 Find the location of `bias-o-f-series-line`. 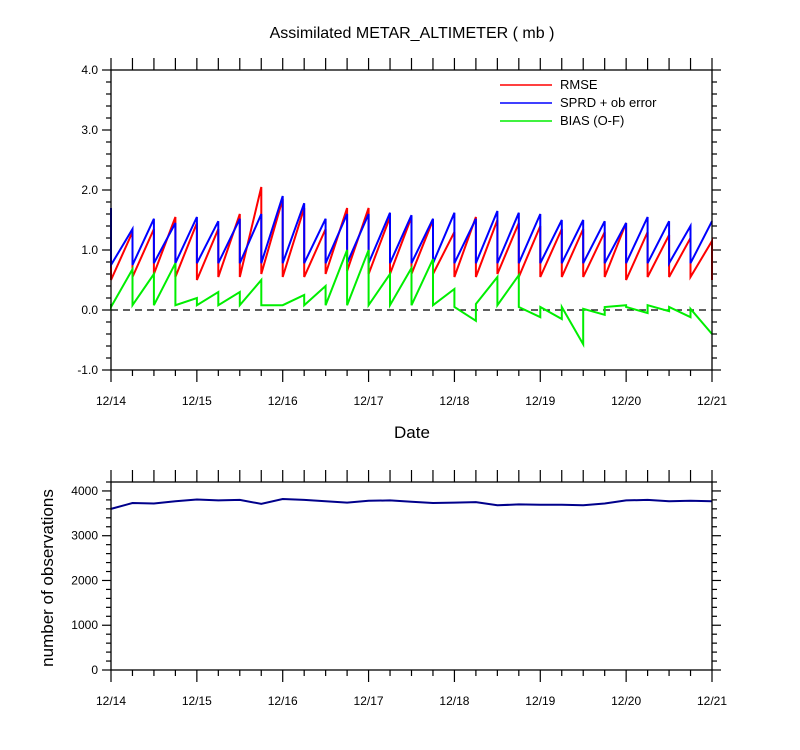

bias-o-f-series-line is located at coordinates (411, 298).